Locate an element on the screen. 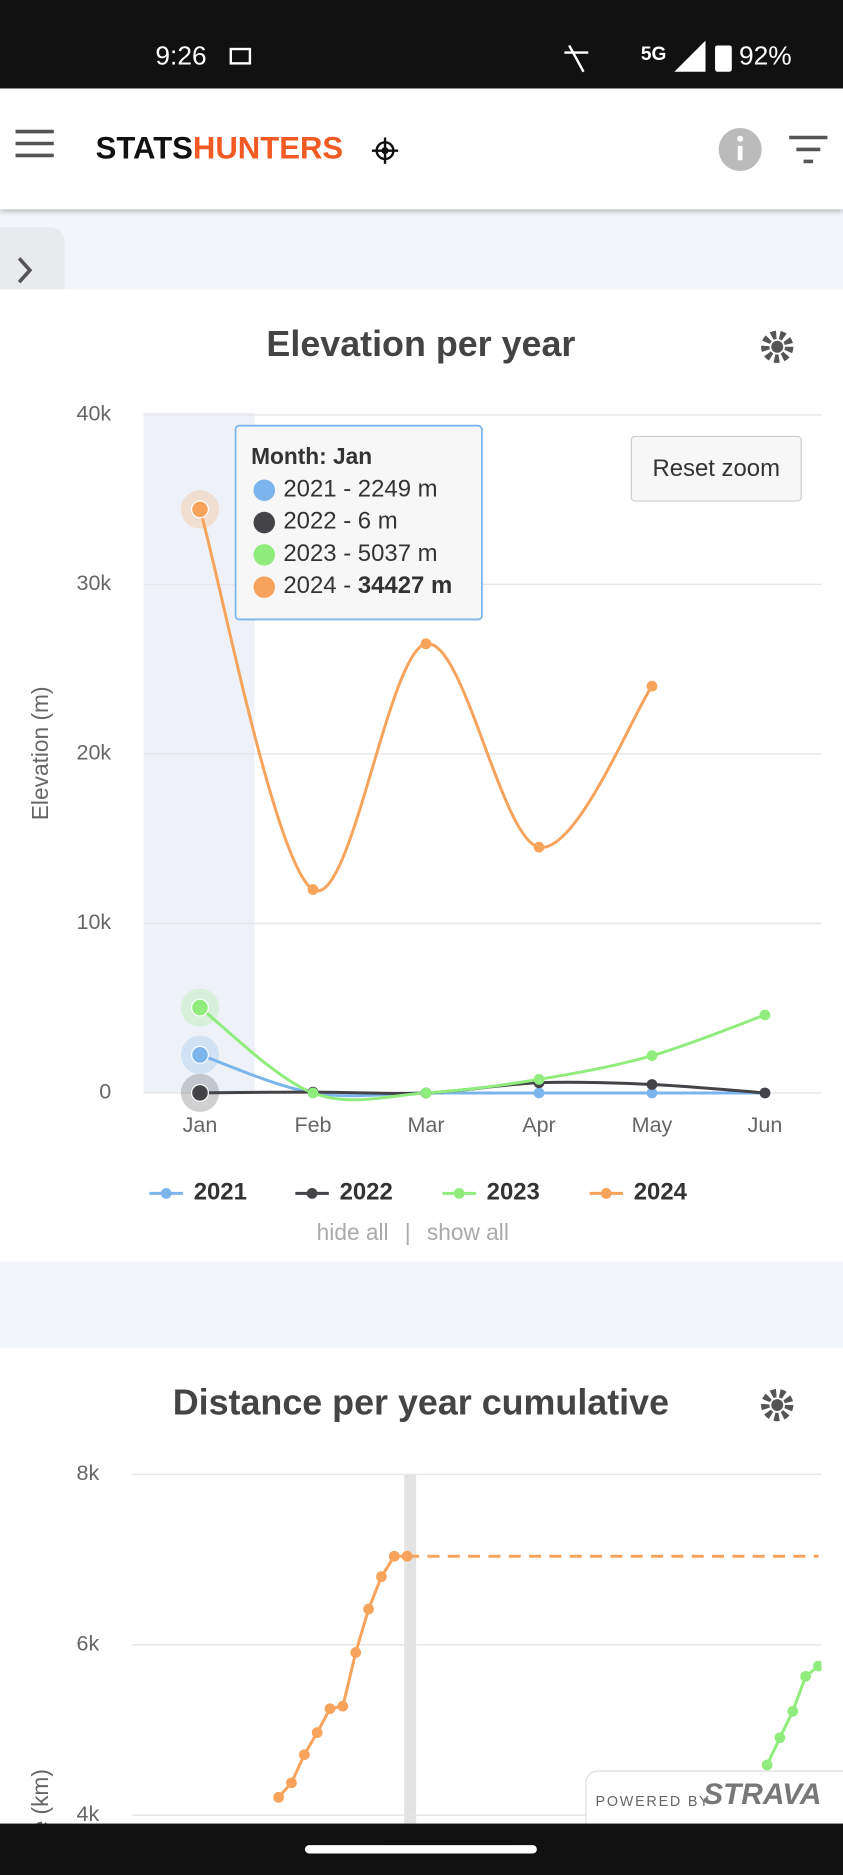 Image resolution: width=843 pixels, height=1875 pixels. x-tick-label: Mar is located at coordinates (425, 1125).